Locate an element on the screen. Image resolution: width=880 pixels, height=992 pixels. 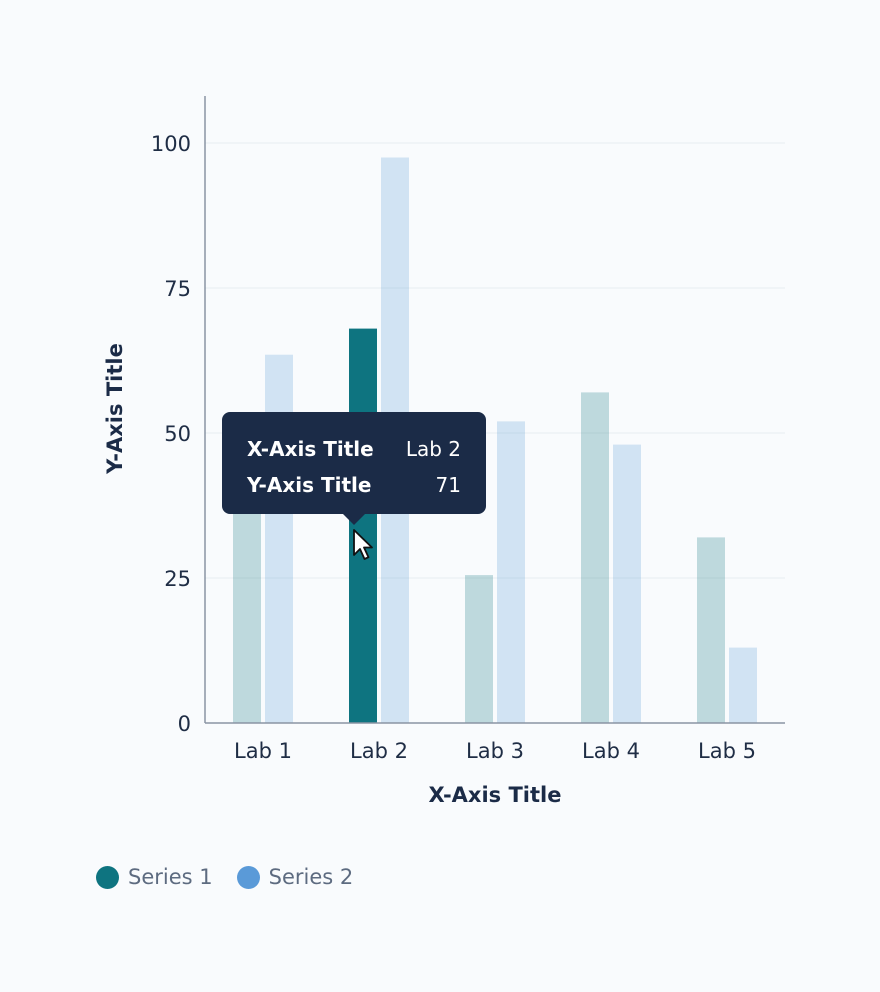
y-tick-label-50: 50 is located at coordinates (177, 434).